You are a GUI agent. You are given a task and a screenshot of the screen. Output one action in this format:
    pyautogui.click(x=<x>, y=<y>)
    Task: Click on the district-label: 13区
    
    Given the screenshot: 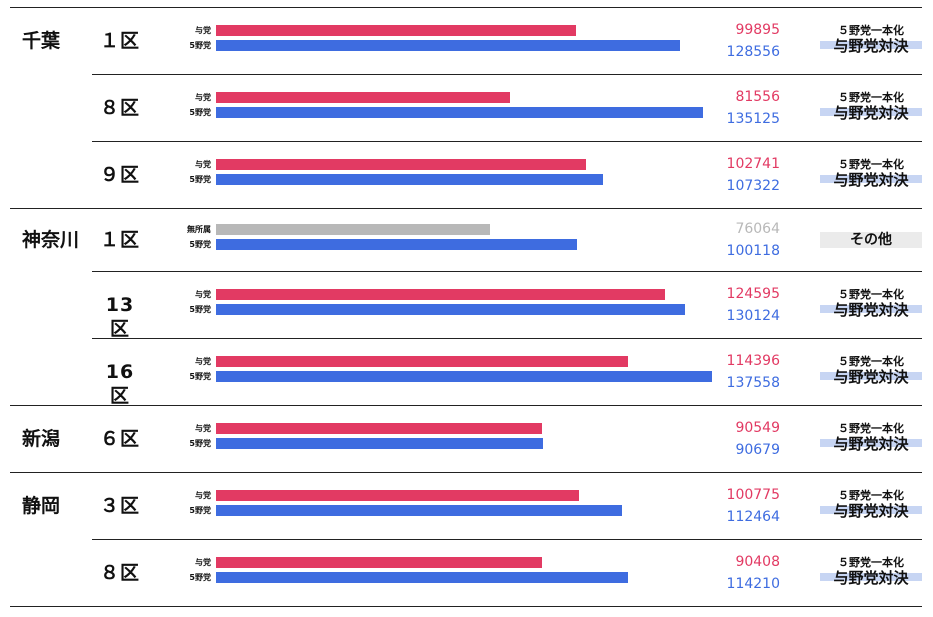 What is the action you would take?
    pyautogui.click(x=120, y=316)
    